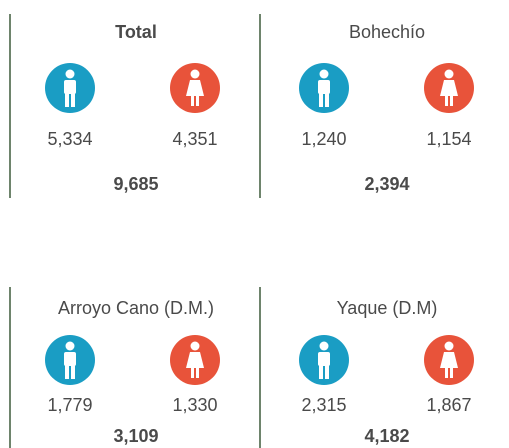 This screenshot has height=448, width=509. I want to click on panel-title: Bohechío, so click(387, 32).